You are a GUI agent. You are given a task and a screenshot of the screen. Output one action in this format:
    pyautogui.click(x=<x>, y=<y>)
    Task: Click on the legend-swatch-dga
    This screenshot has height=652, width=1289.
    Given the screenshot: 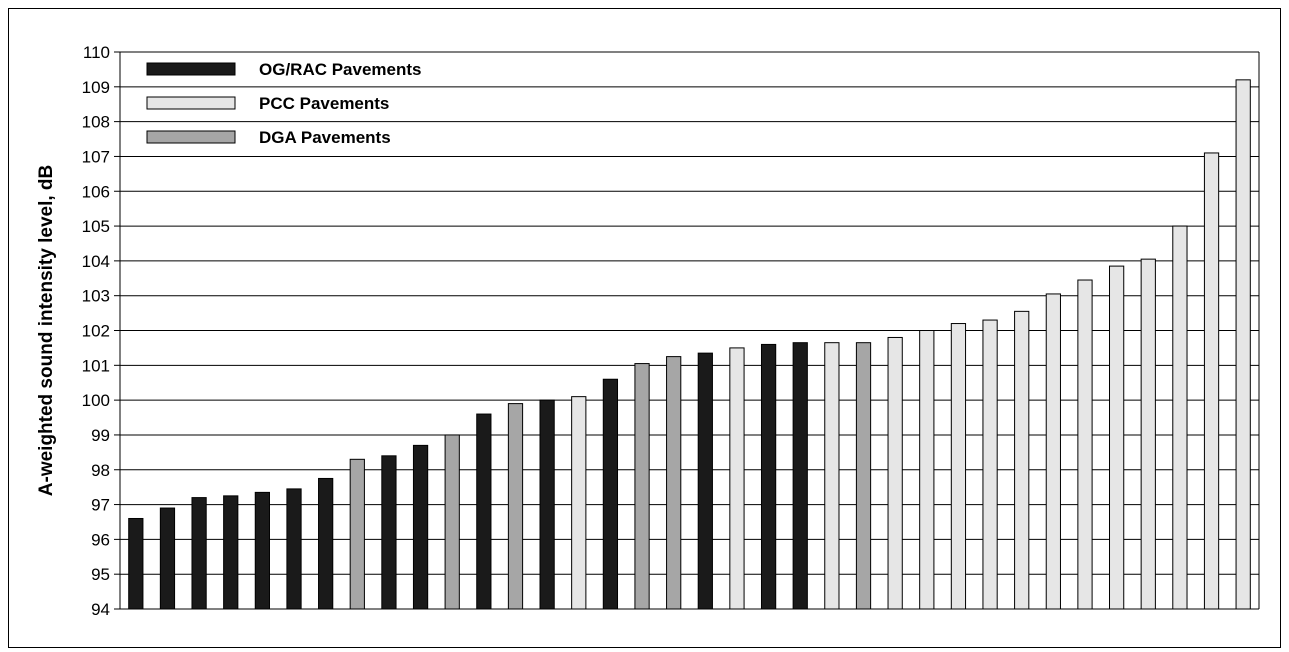 What is the action you would take?
    pyautogui.click(x=191, y=137)
    